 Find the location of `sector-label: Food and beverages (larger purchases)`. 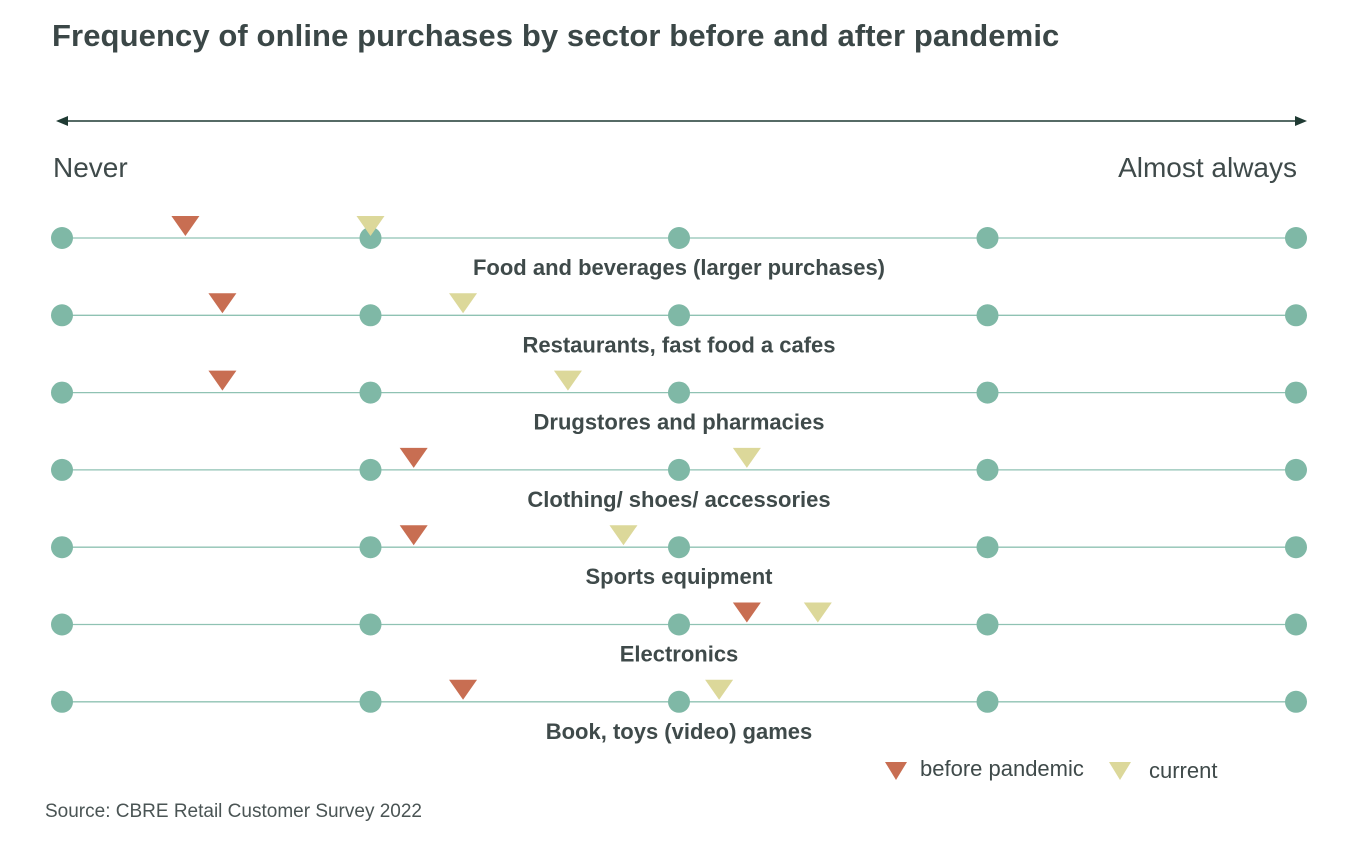

sector-label: Food and beverages (larger purchases) is located at coordinates (679, 267).